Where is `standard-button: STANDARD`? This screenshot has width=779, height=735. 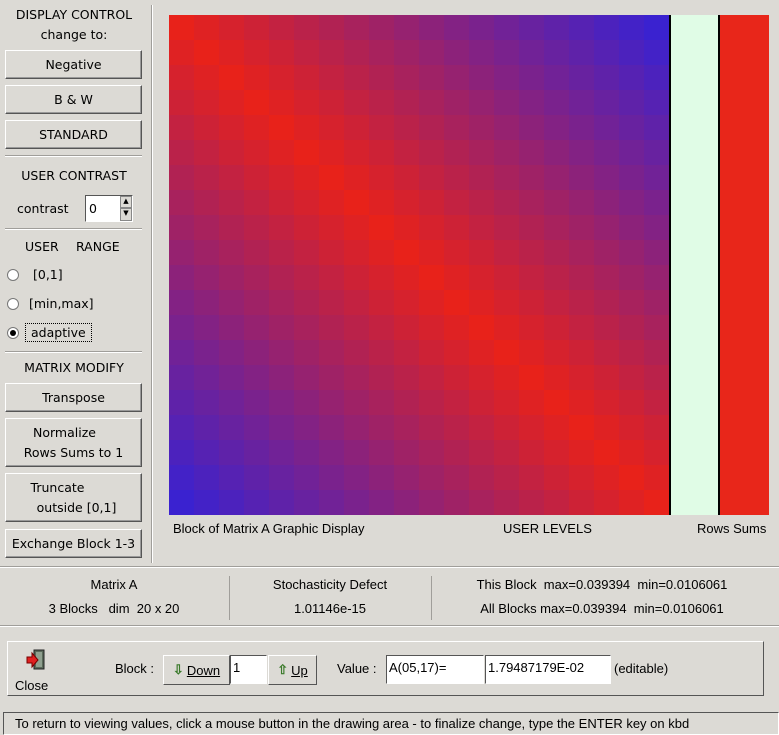 standard-button: STANDARD is located at coordinates (73, 134).